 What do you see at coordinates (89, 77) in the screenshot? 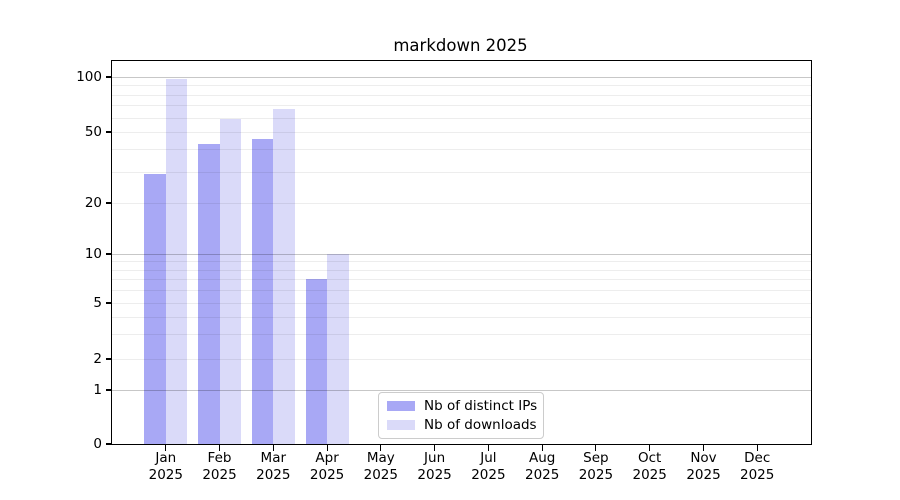
I see `ytick-label-100: 100` at bounding box center [89, 77].